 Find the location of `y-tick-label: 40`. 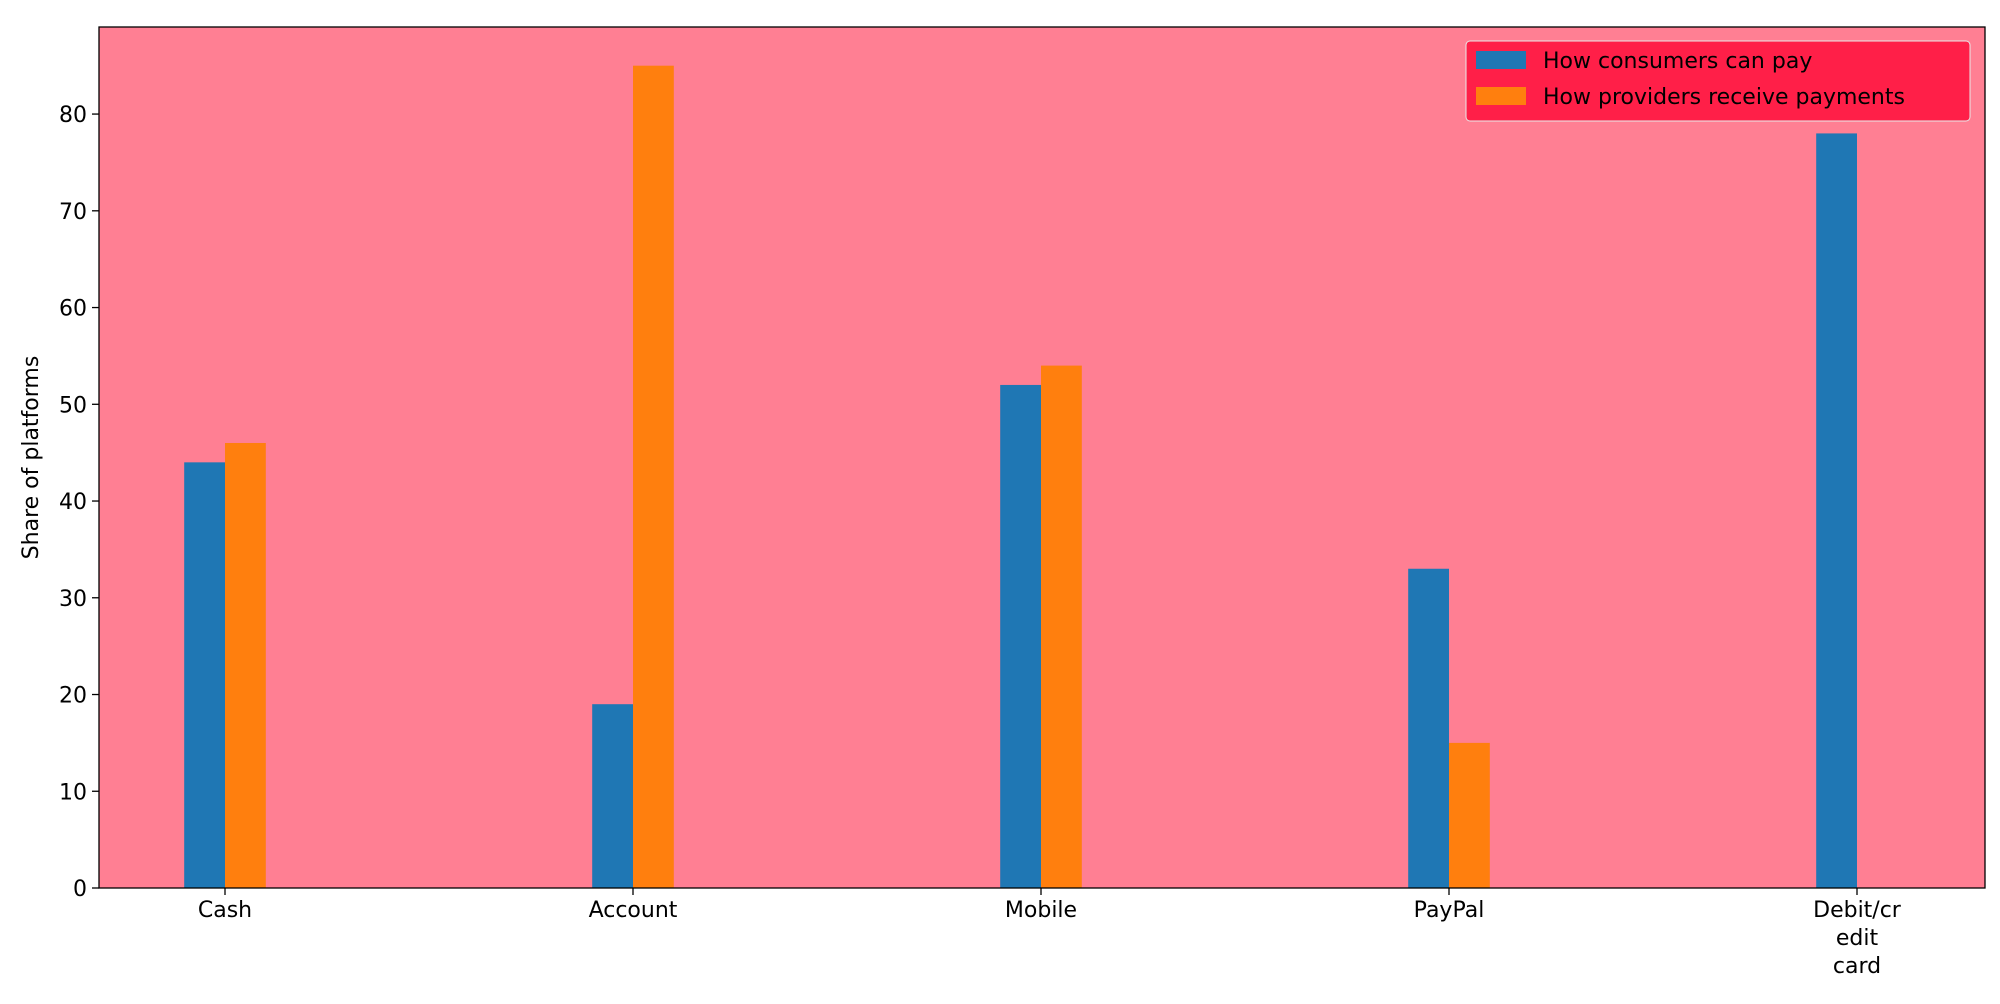

y-tick-label: 40 is located at coordinates (73, 502).